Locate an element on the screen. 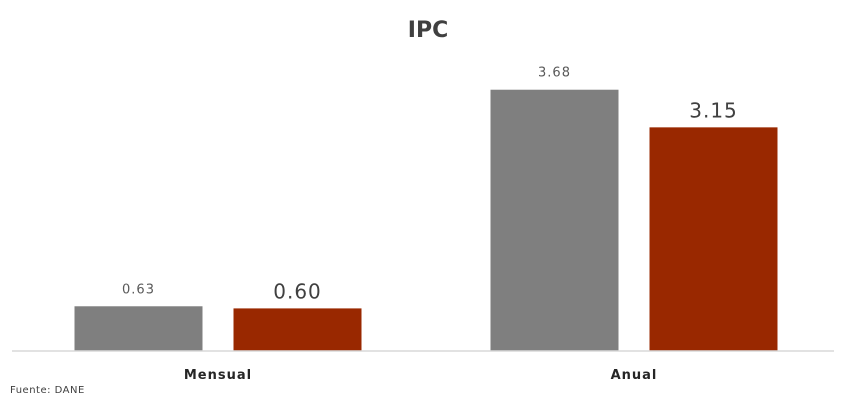 The width and height of the screenshot is (841, 404). chart-title: IPC is located at coordinates (428, 30).